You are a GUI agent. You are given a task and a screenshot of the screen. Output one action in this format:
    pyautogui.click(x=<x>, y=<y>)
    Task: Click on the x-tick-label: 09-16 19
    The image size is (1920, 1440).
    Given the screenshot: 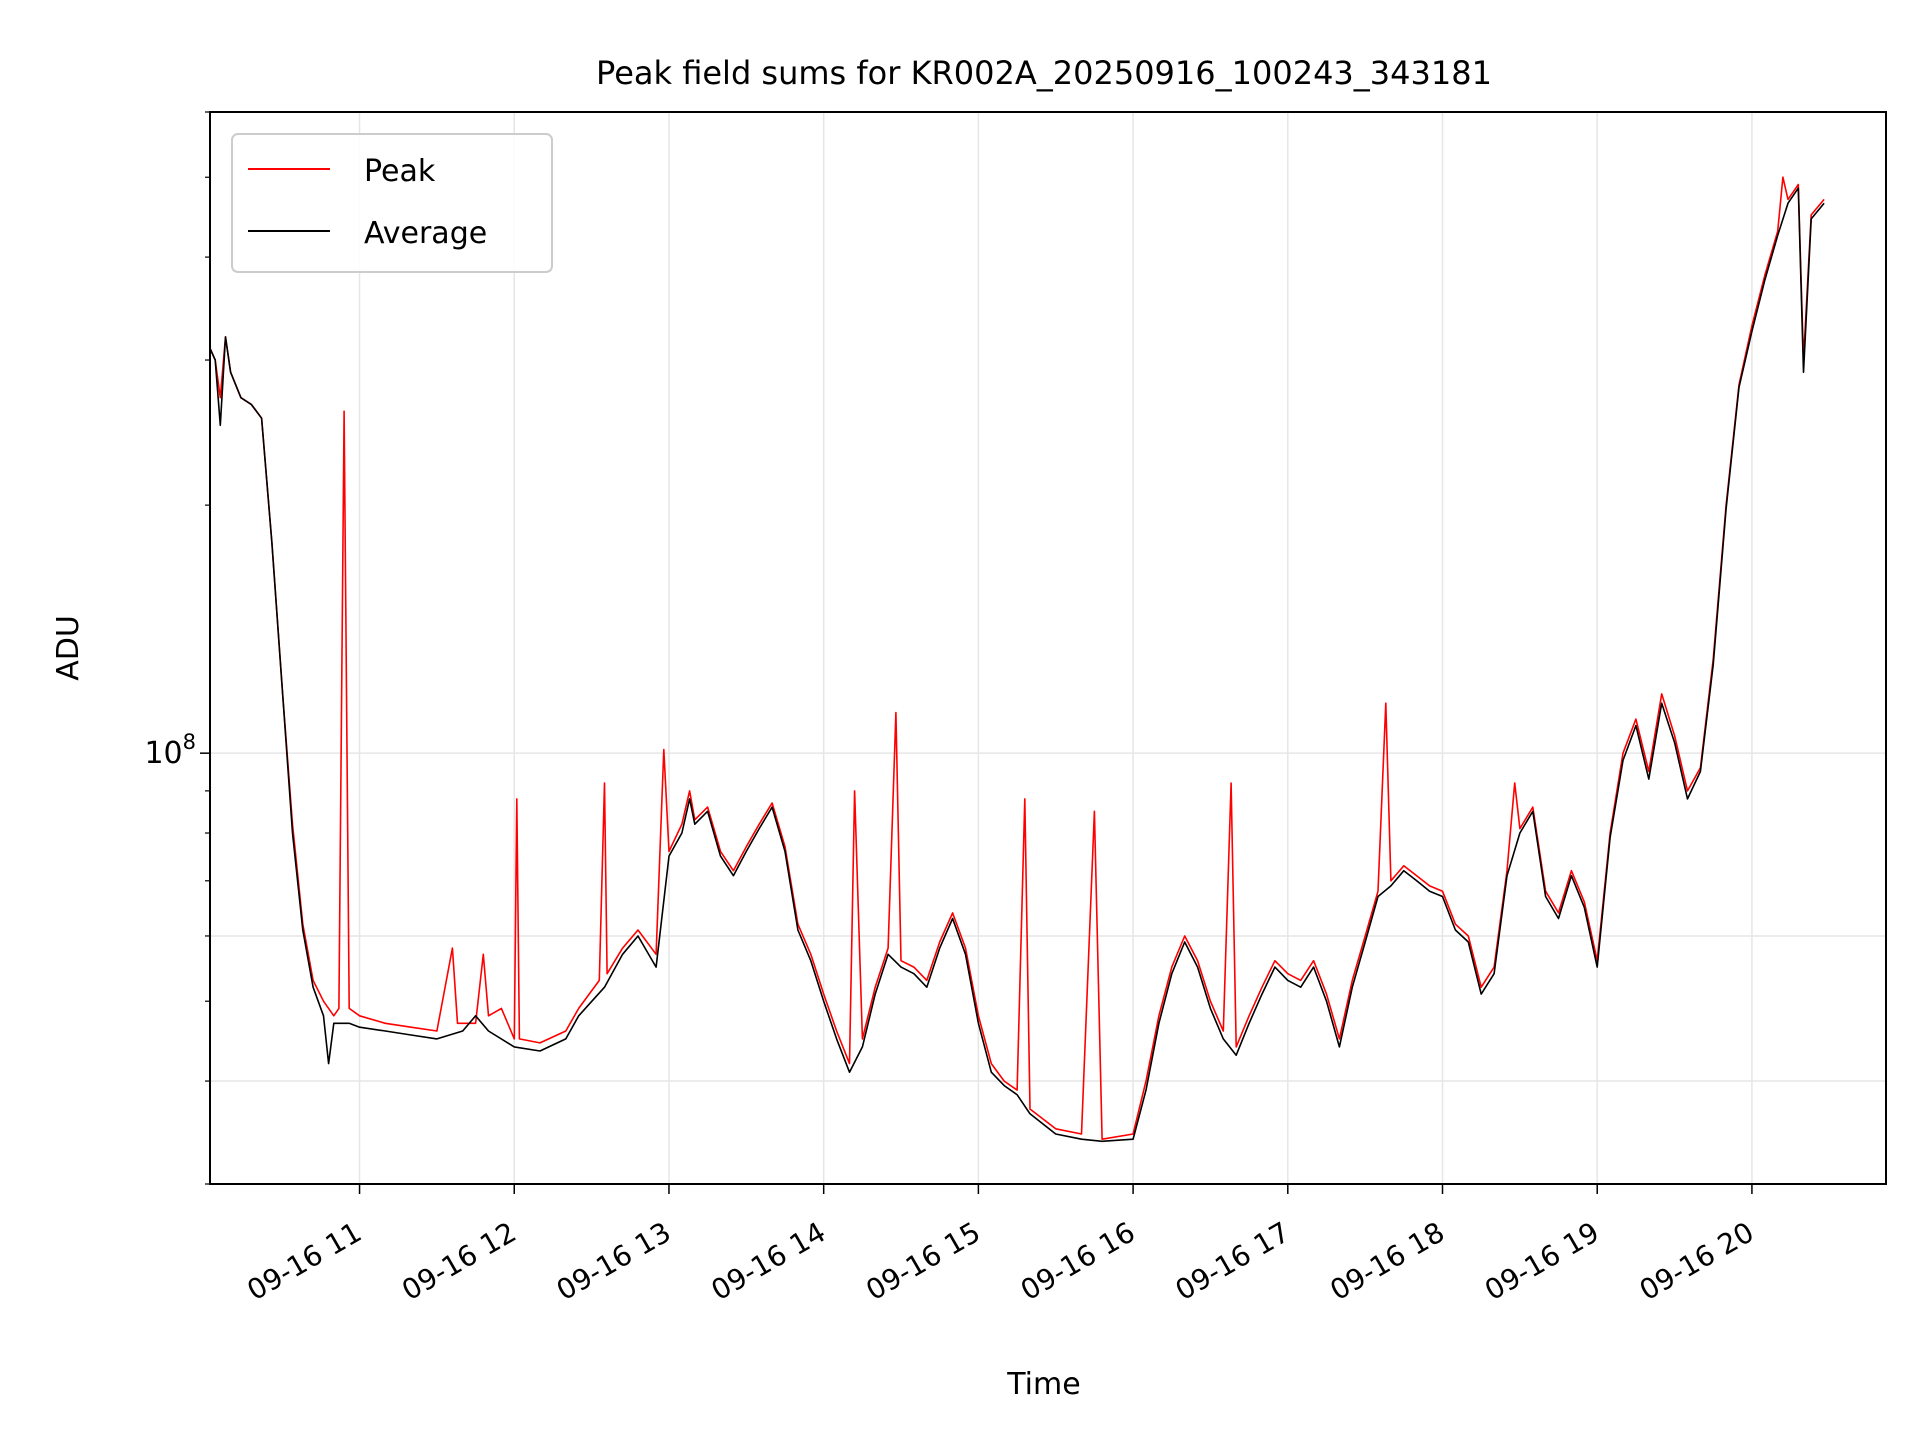 What is the action you would take?
    pyautogui.click(x=1542, y=1261)
    